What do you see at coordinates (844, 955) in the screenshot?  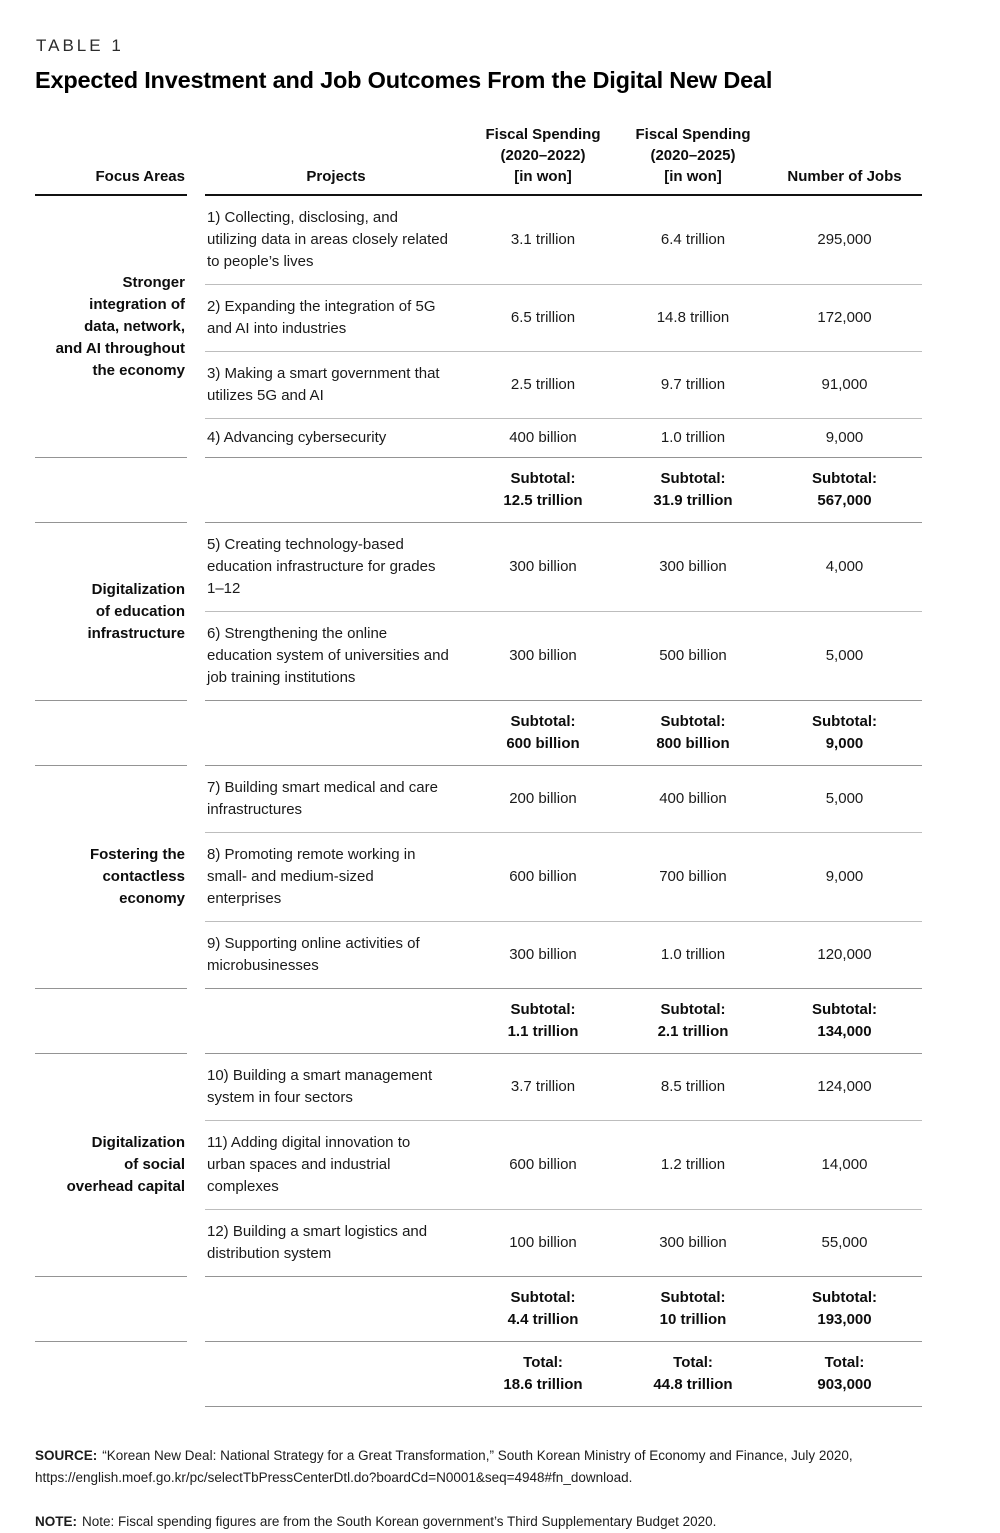 I see `jobs-cell: 120,000` at bounding box center [844, 955].